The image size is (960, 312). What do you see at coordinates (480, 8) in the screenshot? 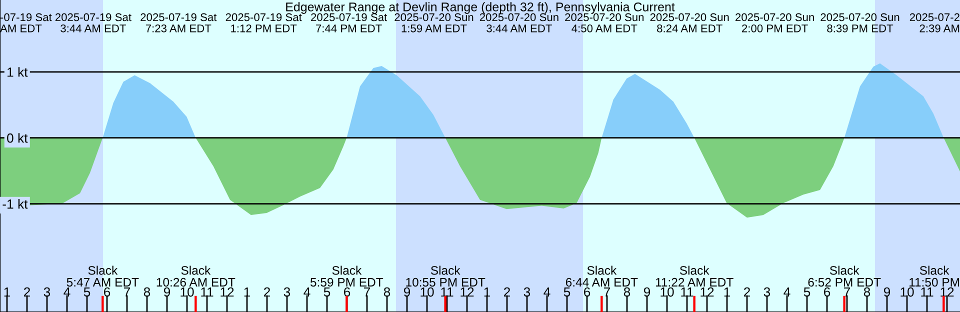
I see `chart-title: Edgewater Range at Devlin Range (depth 32 ft), Pennsylvania Current` at bounding box center [480, 8].